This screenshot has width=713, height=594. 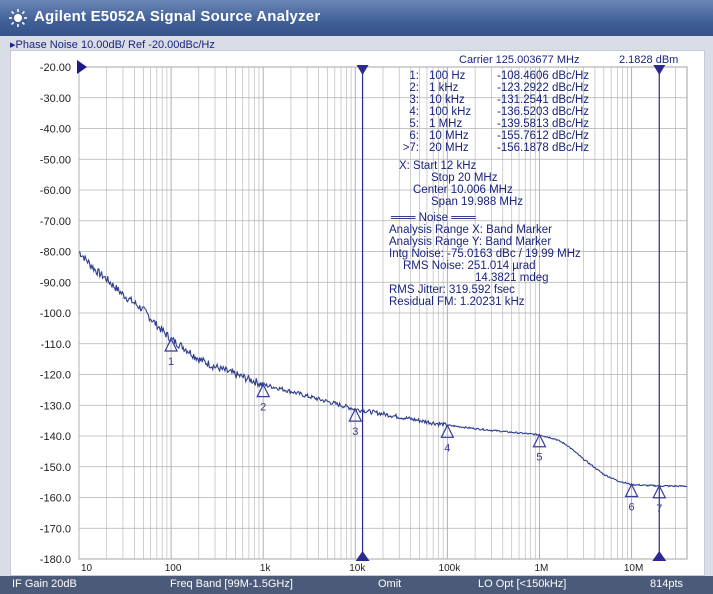 I want to click on lo-opt-status: LO Opt [<150kHz], so click(x=522, y=584).